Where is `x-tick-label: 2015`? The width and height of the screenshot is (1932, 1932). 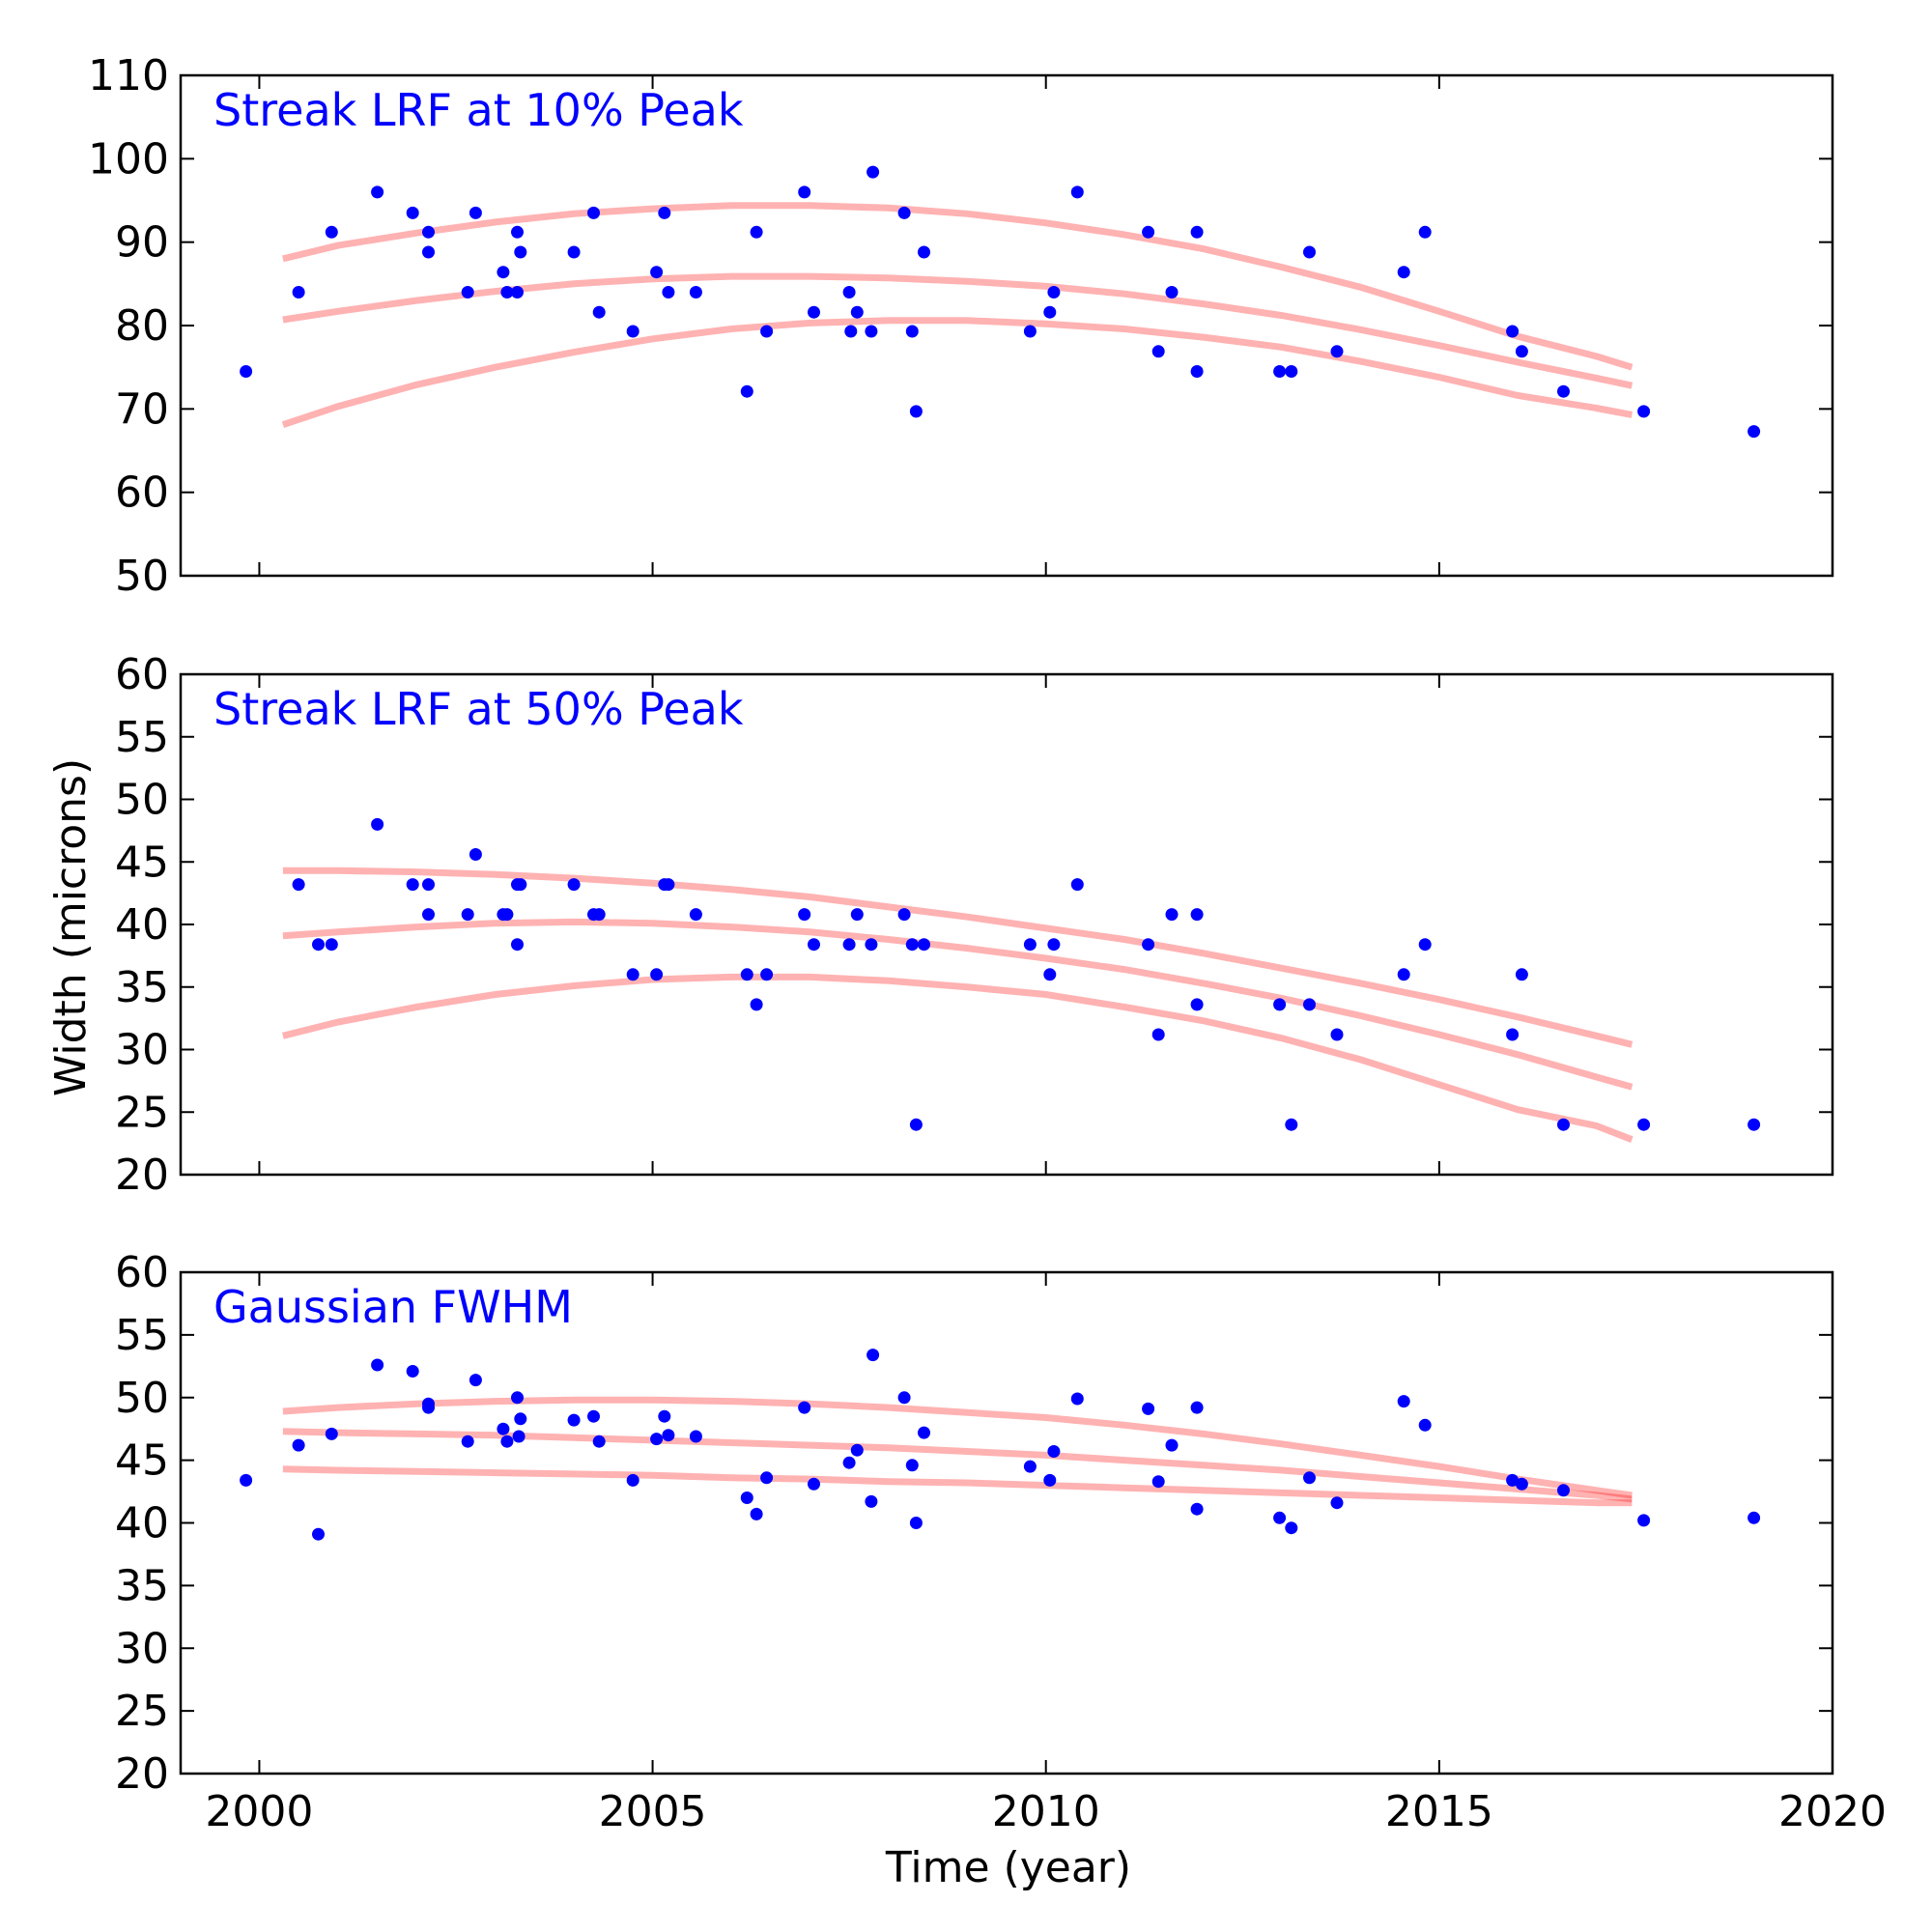
x-tick-label: 2015 is located at coordinates (1439, 1811).